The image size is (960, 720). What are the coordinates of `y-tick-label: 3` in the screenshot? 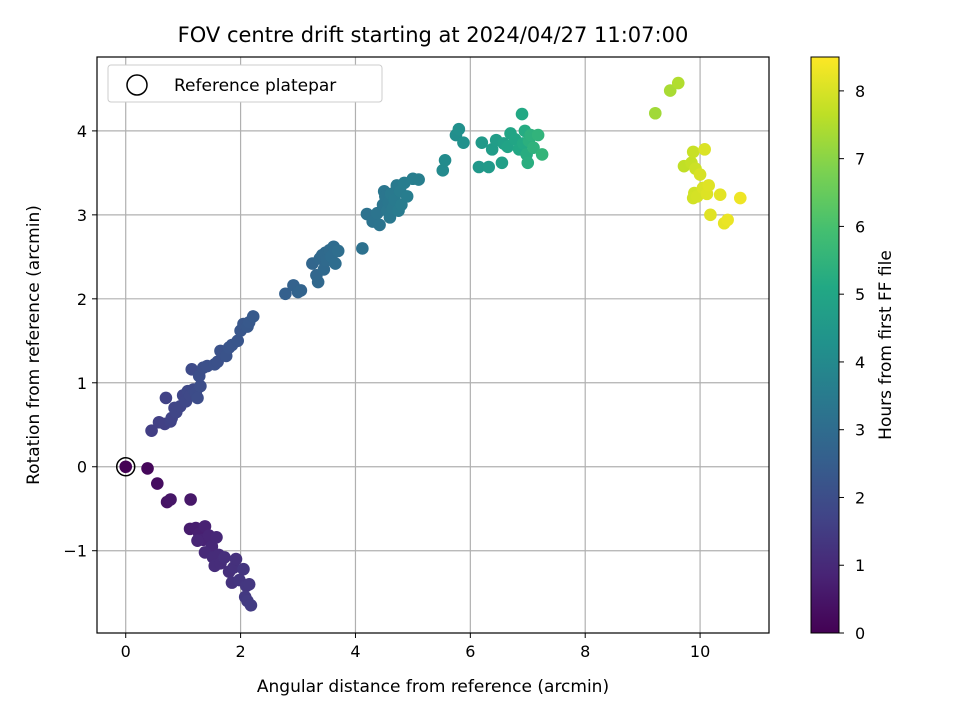 It's located at (82, 215).